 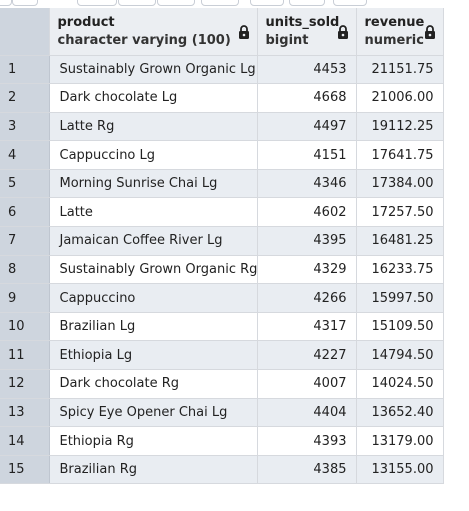 What do you see at coordinates (153, 298) in the screenshot?
I see `cell-product: Cappuccino` at bounding box center [153, 298].